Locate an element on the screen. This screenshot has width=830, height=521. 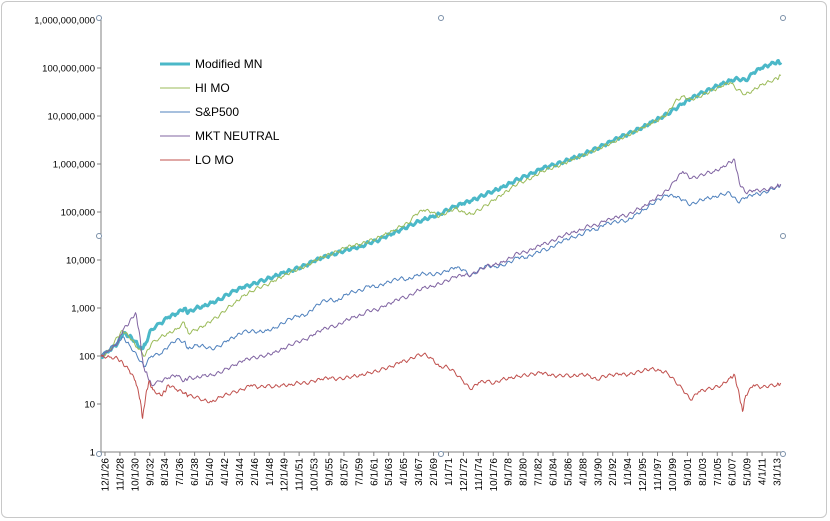
chart-legend: Modified MN HI MO S&P500 MKT NEUTRAL LO MO is located at coordinates (220, 112).